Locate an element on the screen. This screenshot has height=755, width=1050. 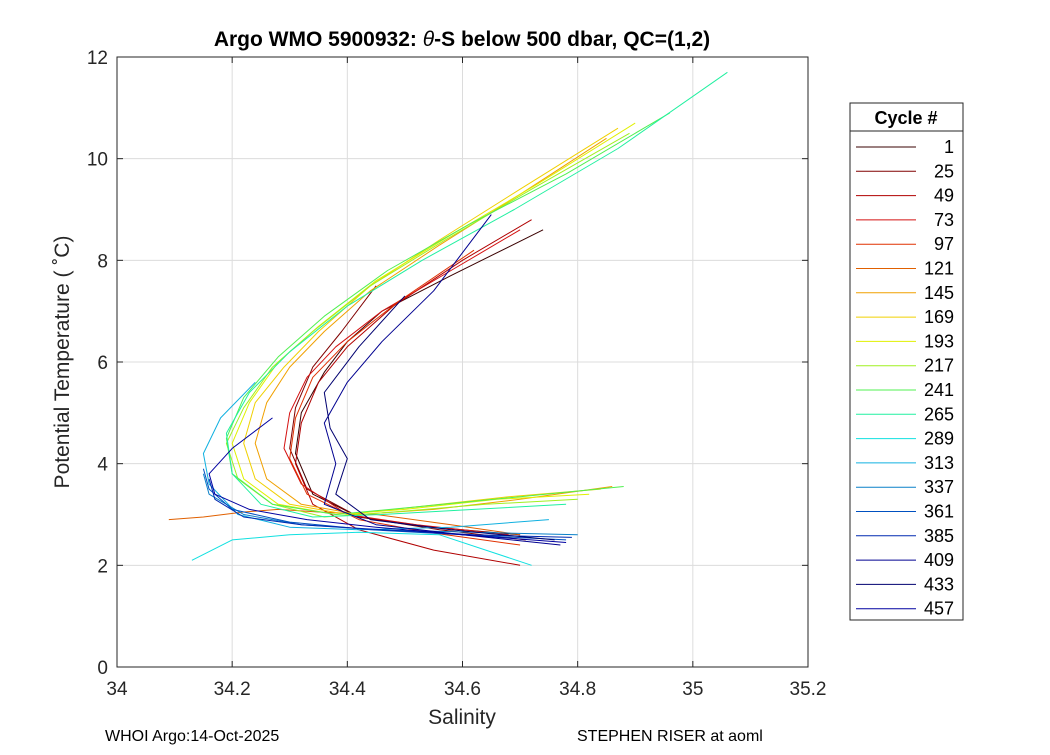
legend-entry-label: 193 is located at coordinates (939, 341).